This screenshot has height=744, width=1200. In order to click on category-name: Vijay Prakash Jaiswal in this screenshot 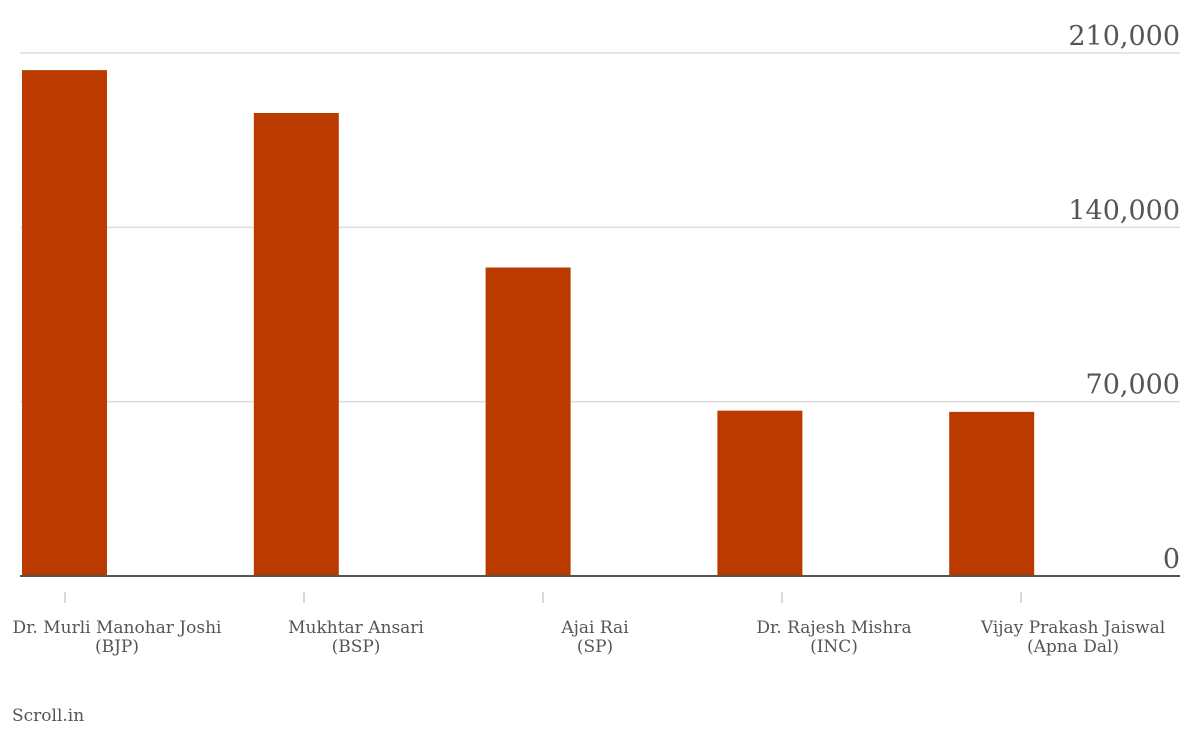, I will do `click(1072, 628)`.